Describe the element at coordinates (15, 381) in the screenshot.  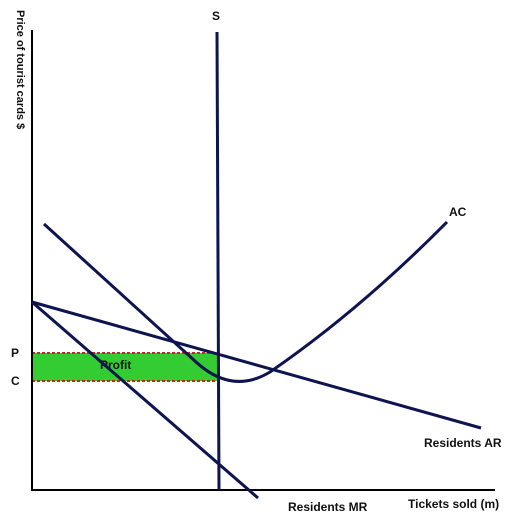
I see `y-tick-c: C` at that location.